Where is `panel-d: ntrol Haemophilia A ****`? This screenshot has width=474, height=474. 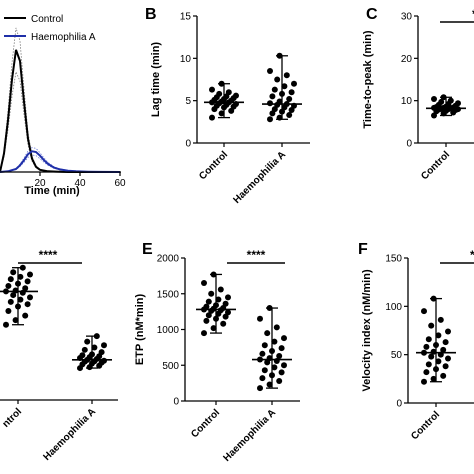 panel-d: ntrol Haemophilia A **** is located at coordinates (59, 355).